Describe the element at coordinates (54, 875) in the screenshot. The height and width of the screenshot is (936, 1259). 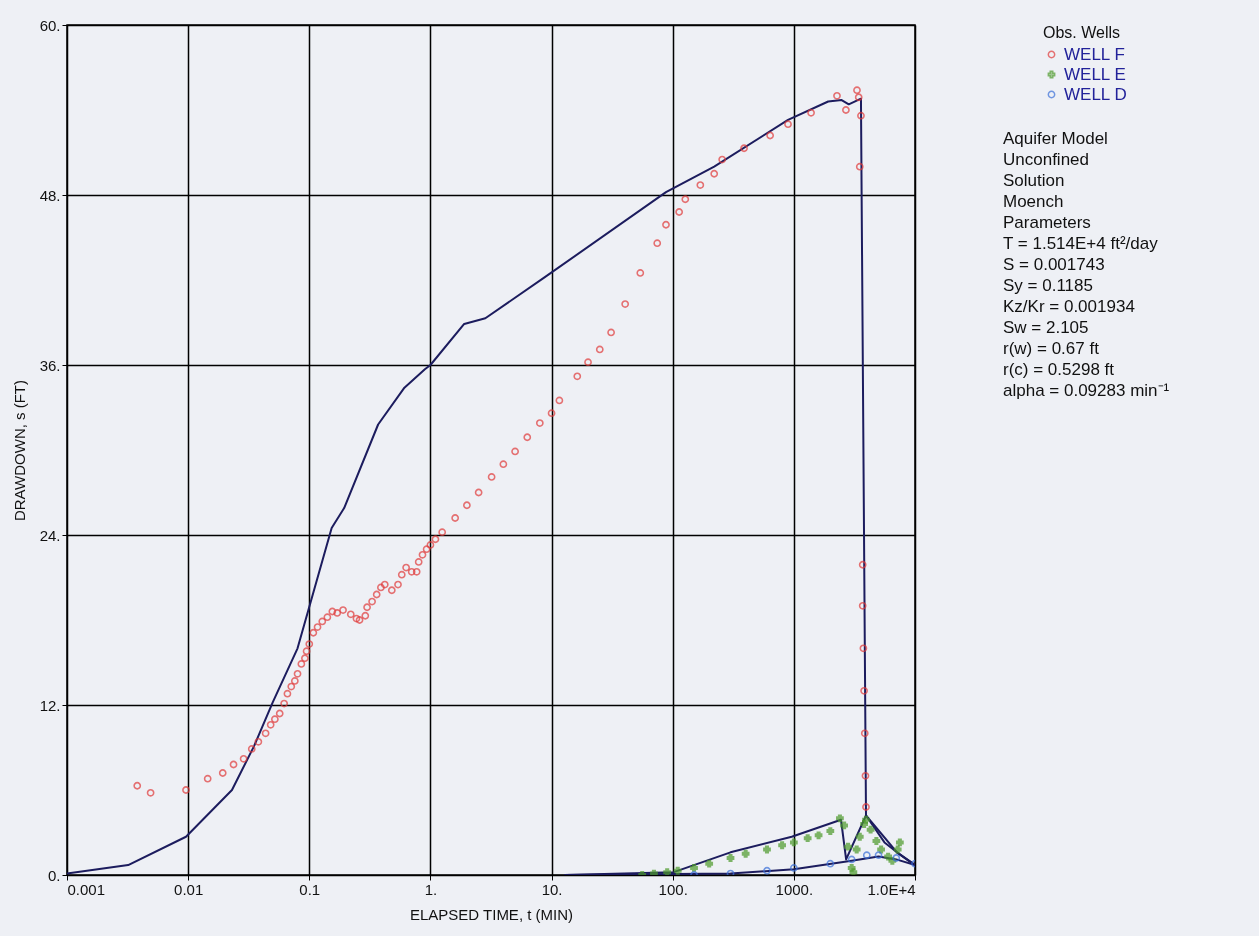
I see `y-tick-label: 0.` at that location.